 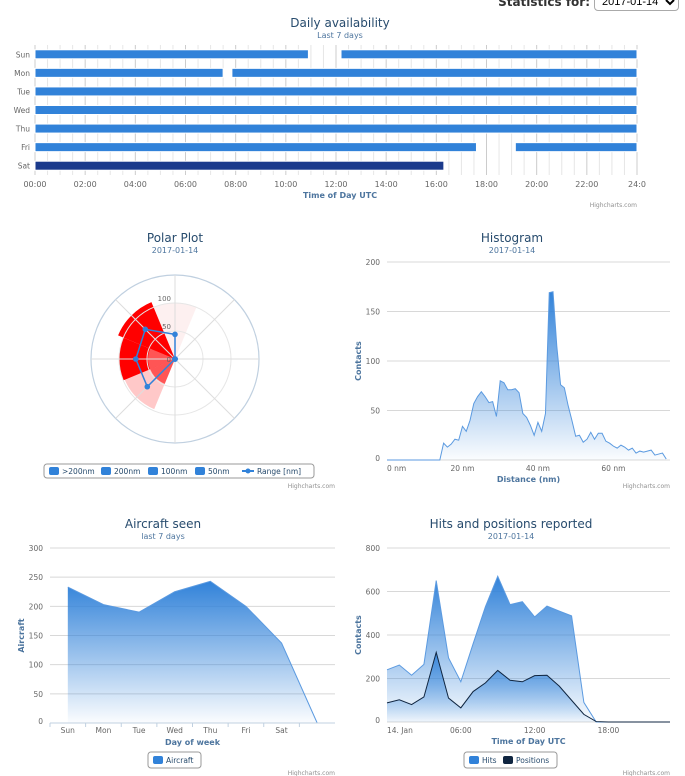 I want to click on legend-range-marker, so click(x=248, y=471).